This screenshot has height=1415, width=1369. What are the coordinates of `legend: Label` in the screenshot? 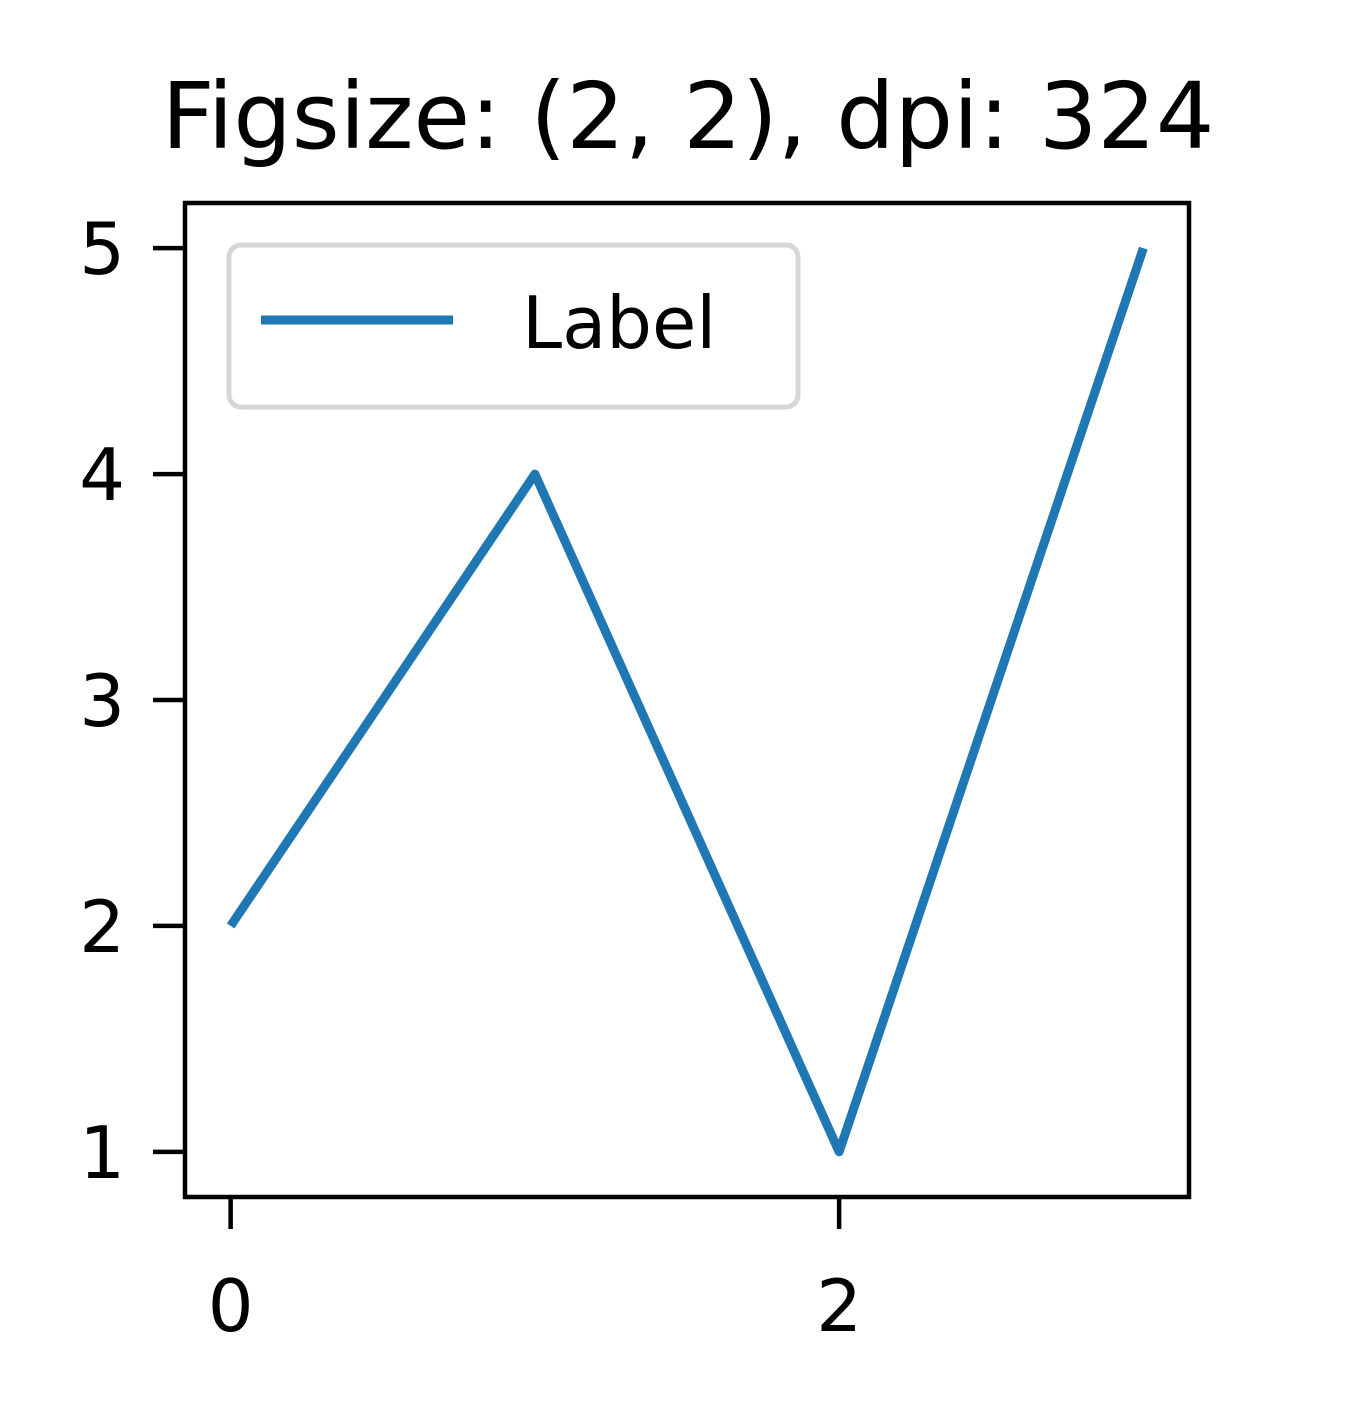 It's located at (513, 326).